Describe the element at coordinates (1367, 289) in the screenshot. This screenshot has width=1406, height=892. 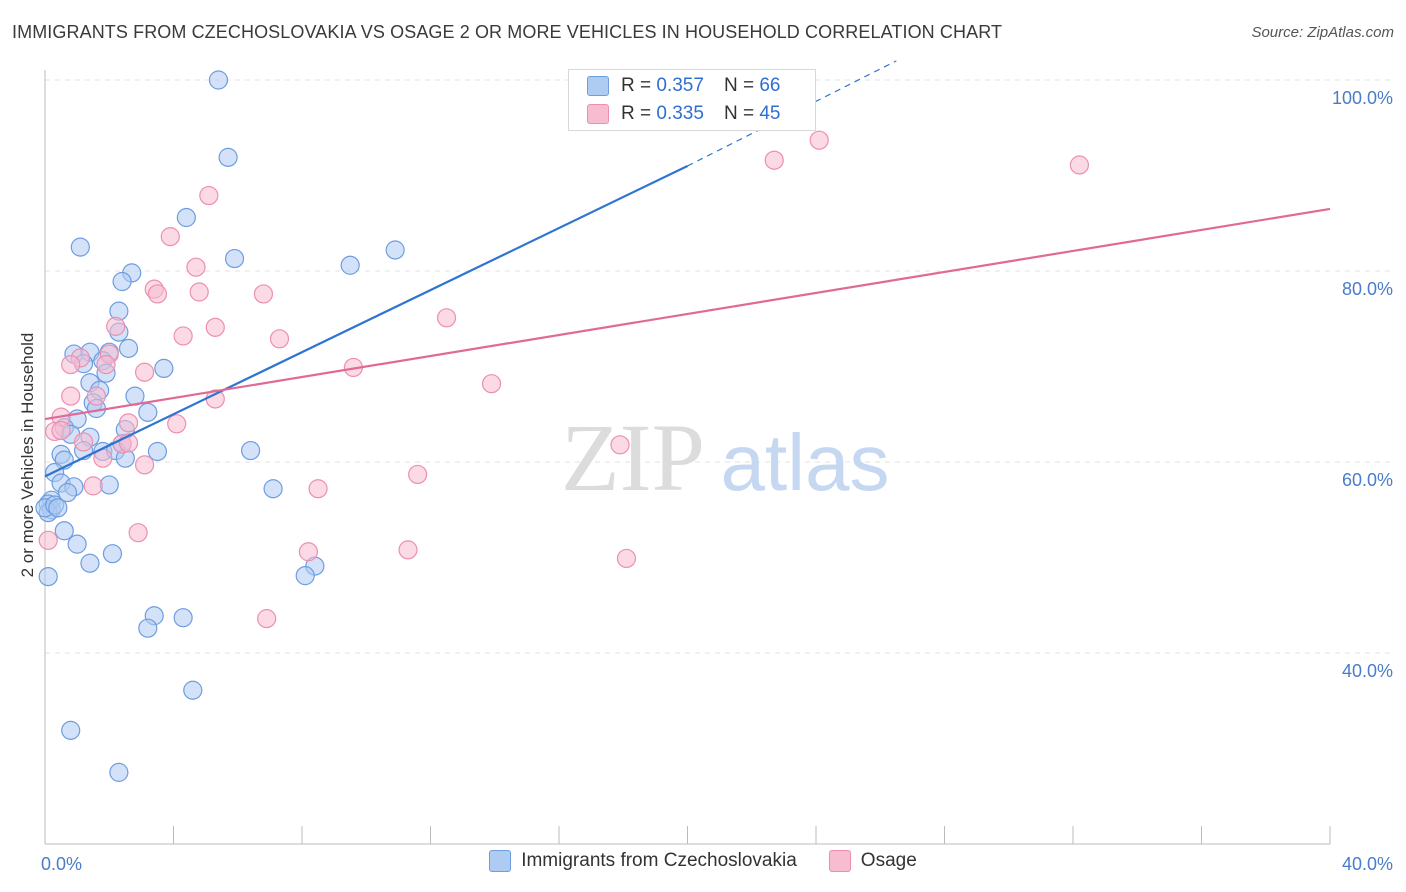
I see `y-tick-label: 80.0%` at that location.